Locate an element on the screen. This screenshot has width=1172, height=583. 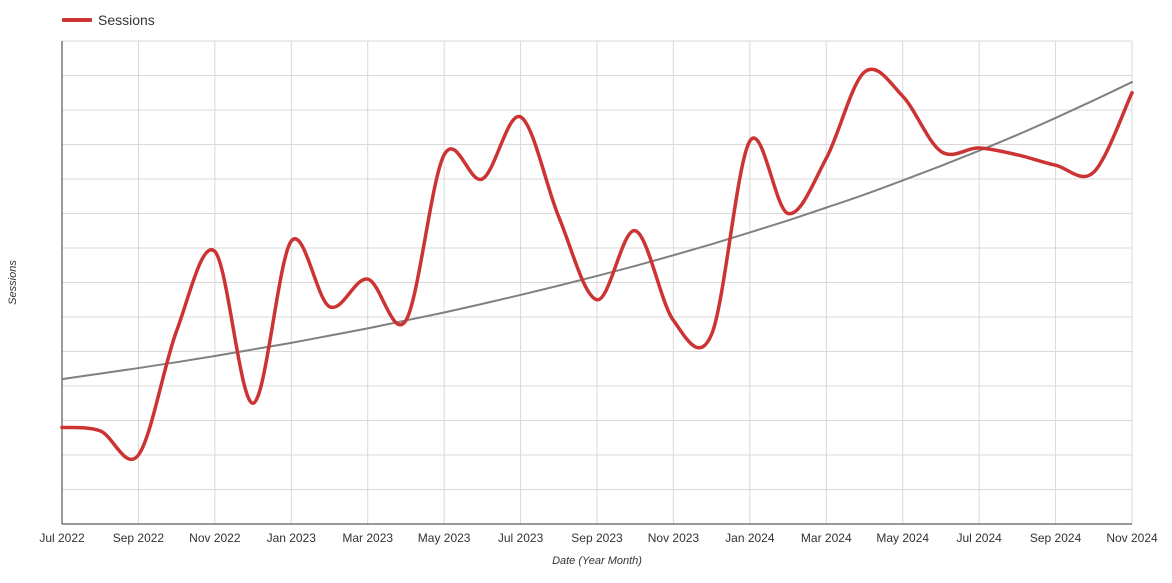
x-tick-label: Jan 2024 is located at coordinates (750, 538).